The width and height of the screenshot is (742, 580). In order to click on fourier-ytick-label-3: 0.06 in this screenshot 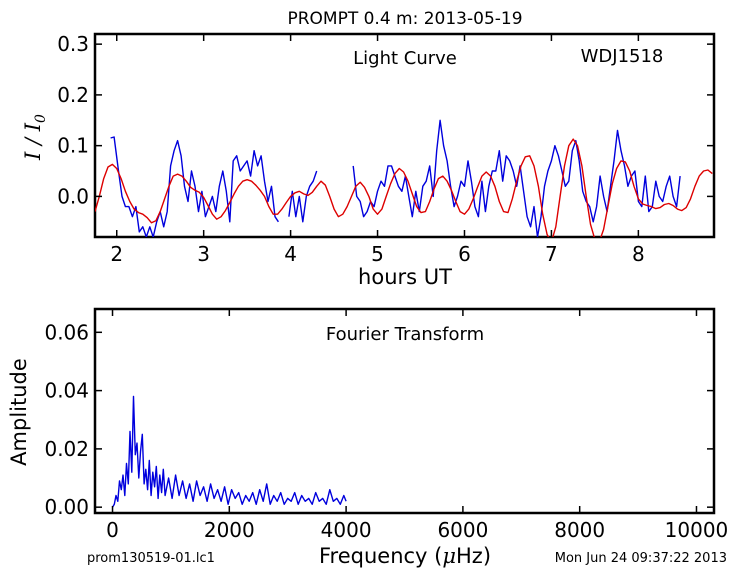, I will do `click(66, 332)`.